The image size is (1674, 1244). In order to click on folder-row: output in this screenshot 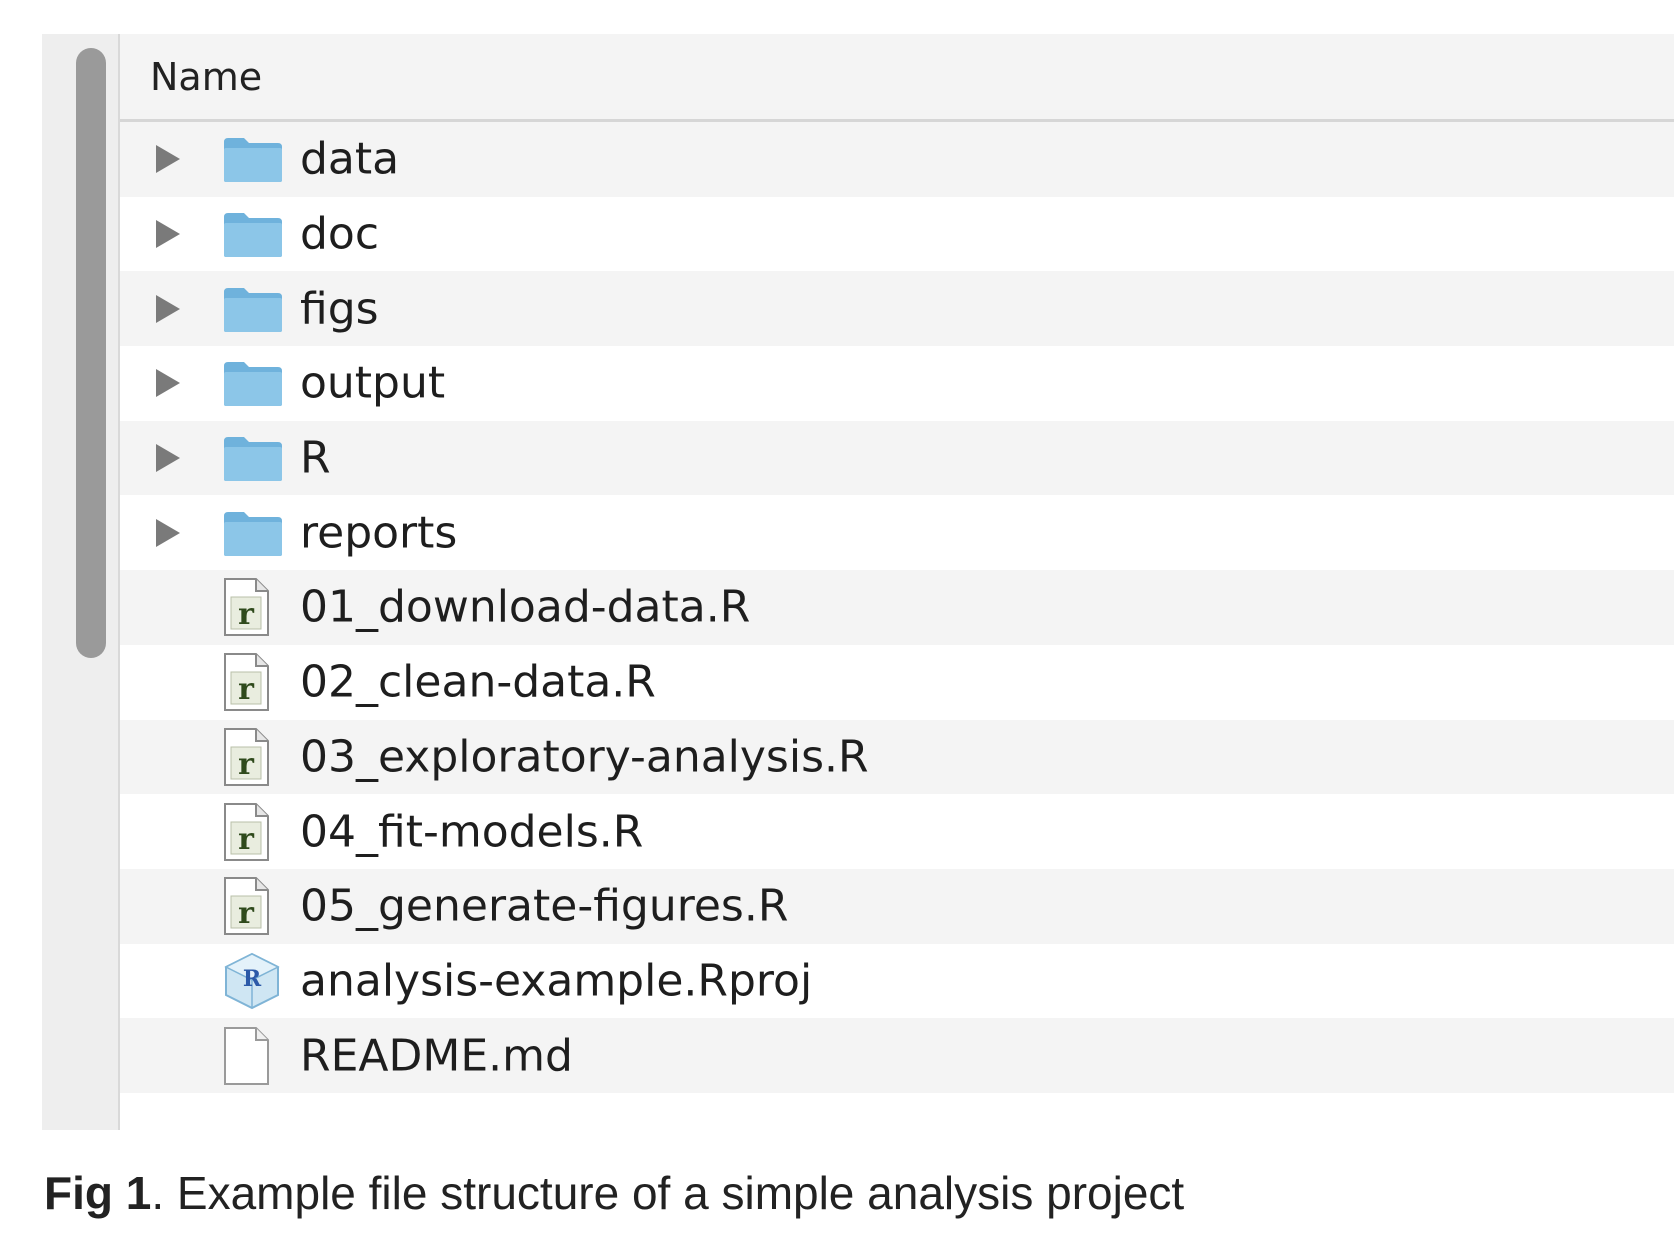, I will do `click(897, 383)`.